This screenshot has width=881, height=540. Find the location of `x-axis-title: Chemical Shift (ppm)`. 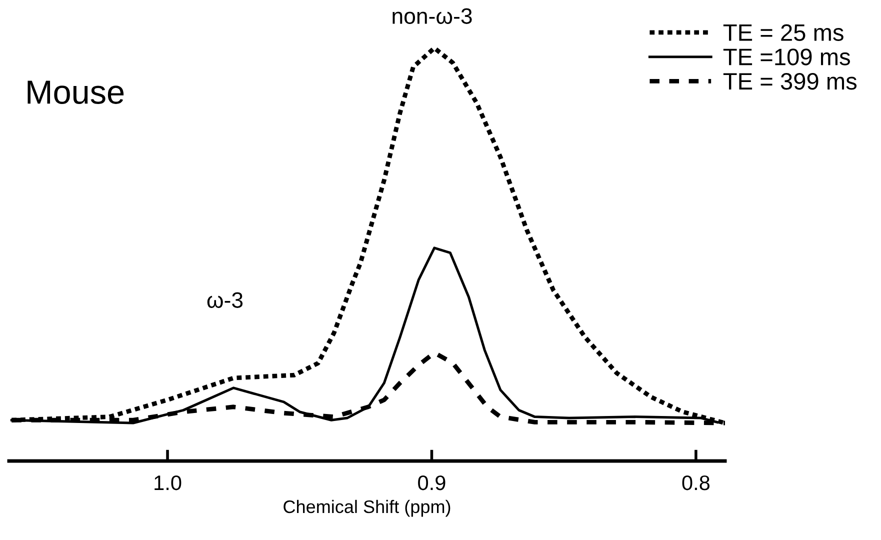

x-axis-title: Chemical Shift (ppm) is located at coordinates (367, 508).